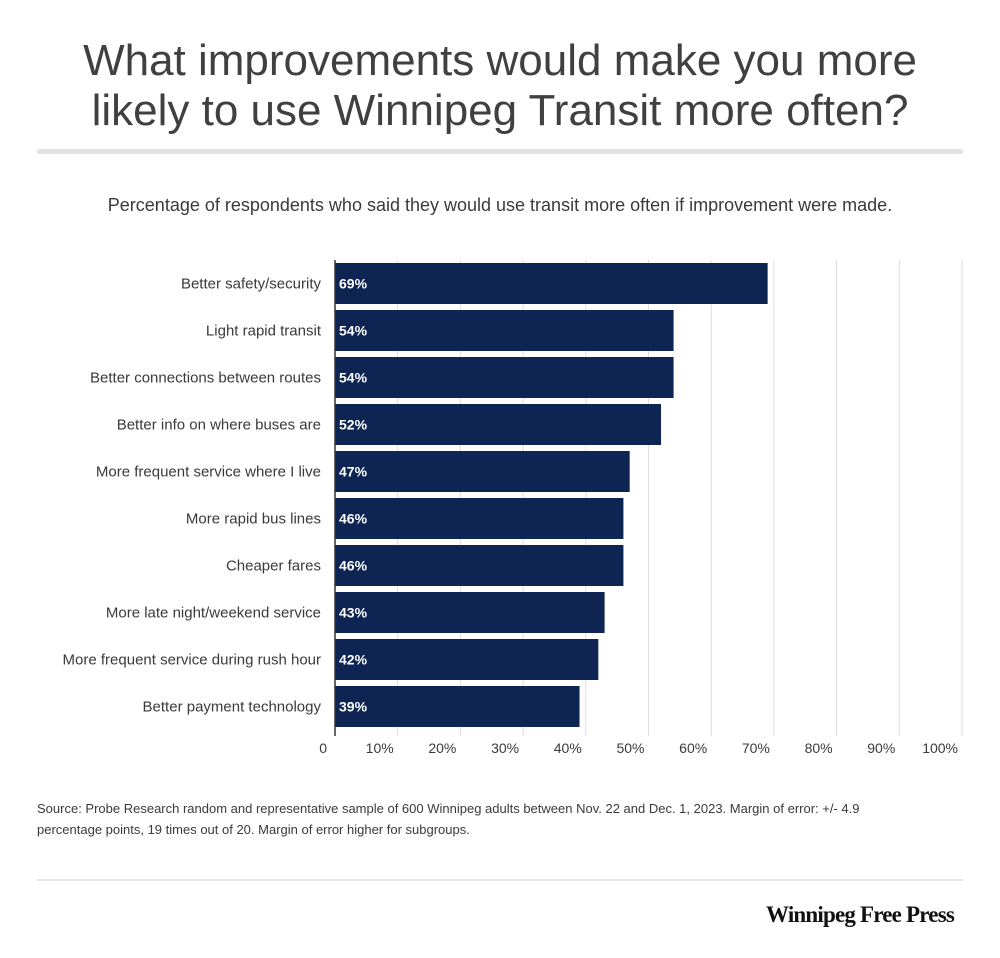 This screenshot has width=1000, height=958. What do you see at coordinates (232, 707) in the screenshot?
I see `category-label: Better payment technology` at bounding box center [232, 707].